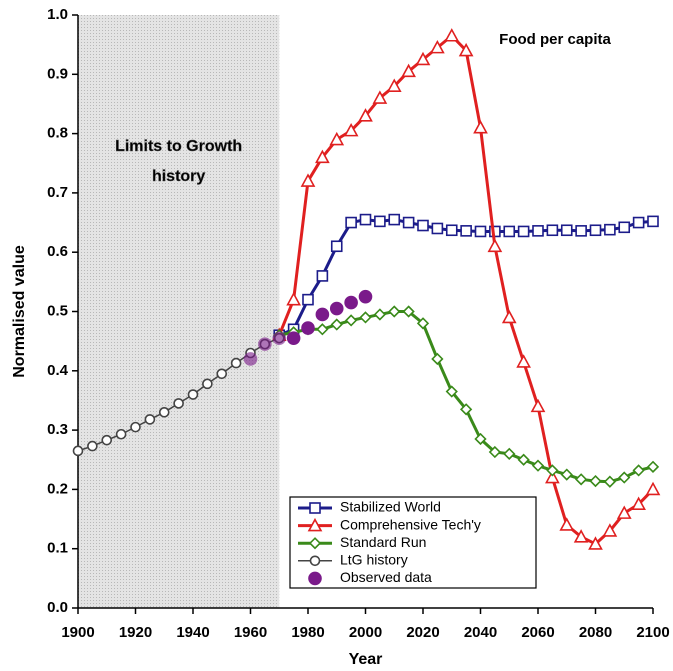 This screenshot has height=671, width=673. I want to click on legend-label: Stabilized World, so click(390, 507).